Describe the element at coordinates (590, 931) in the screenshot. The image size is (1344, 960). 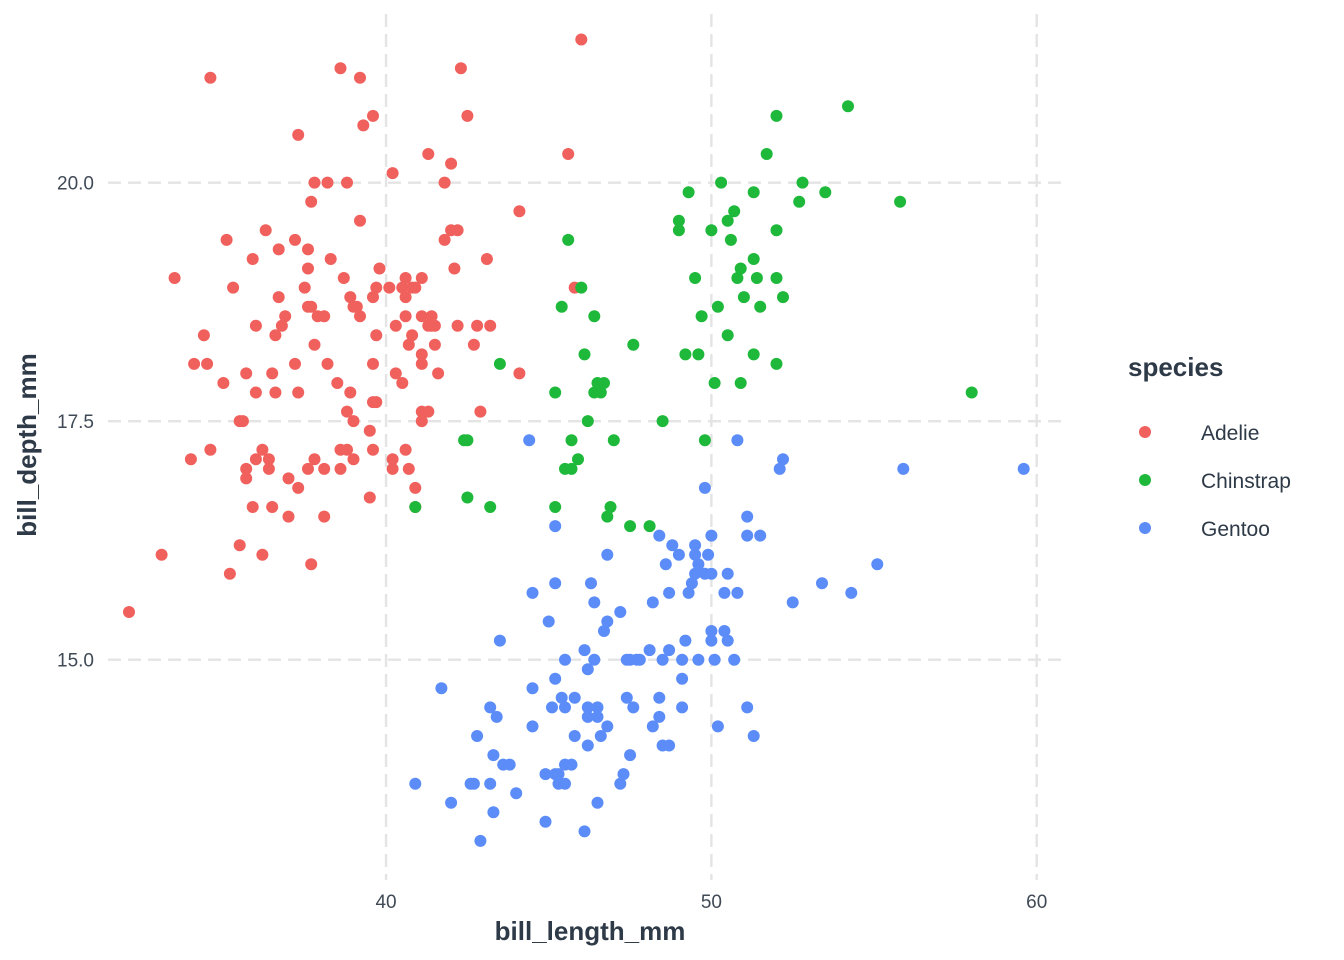
I see `x-axis-title: bill_length_mm` at that location.